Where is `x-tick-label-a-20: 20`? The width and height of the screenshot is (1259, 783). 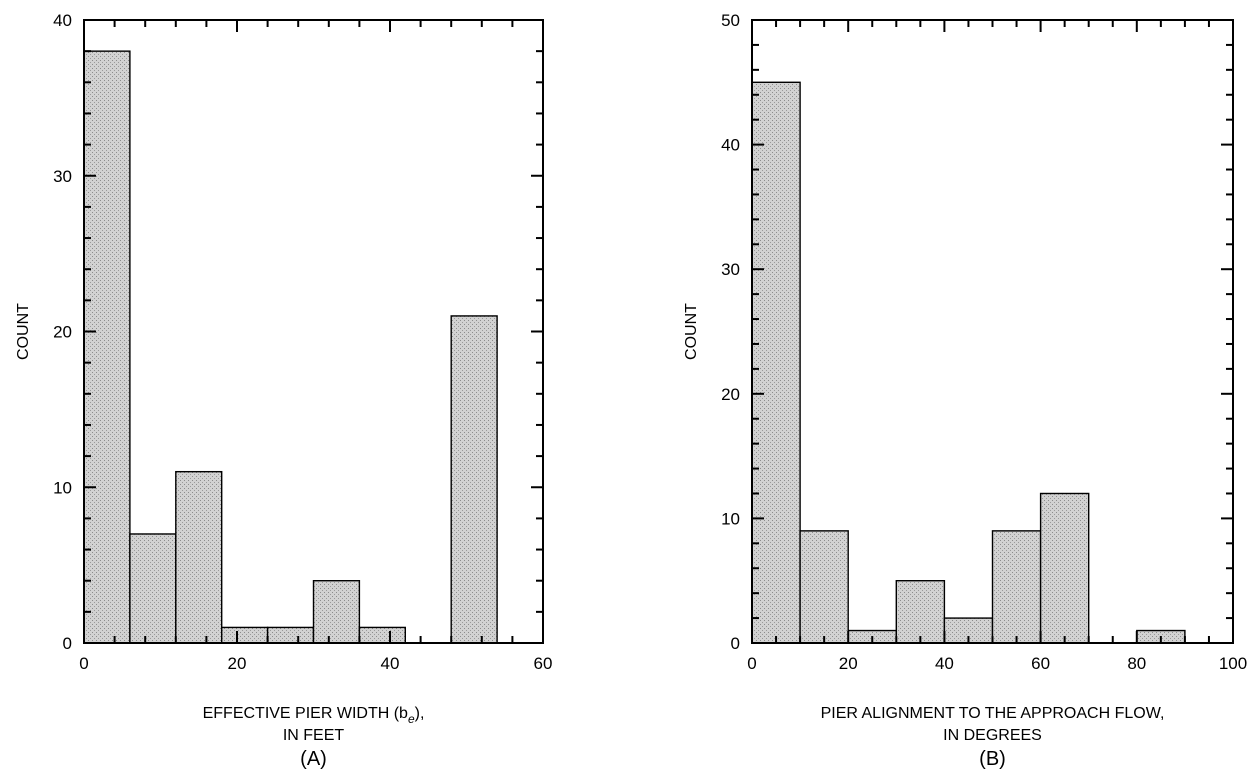 x-tick-label-a-20: 20 is located at coordinates (237, 663).